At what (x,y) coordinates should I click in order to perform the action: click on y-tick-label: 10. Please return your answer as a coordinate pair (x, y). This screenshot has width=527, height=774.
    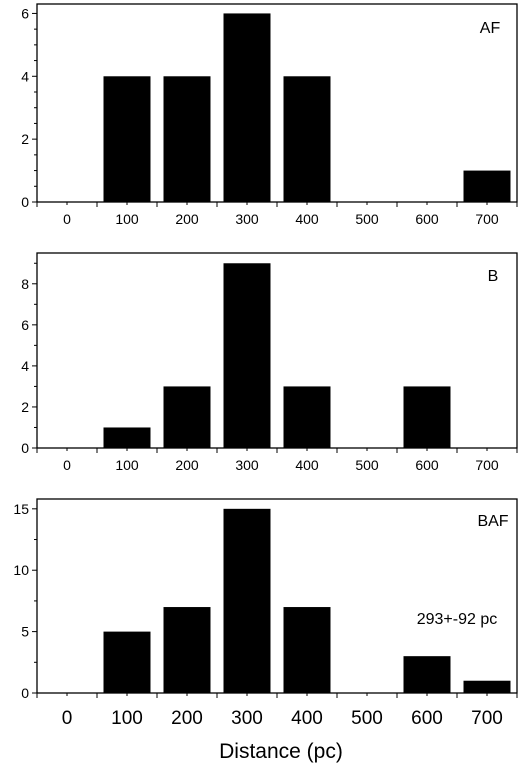
    Looking at the image, I should click on (21, 570).